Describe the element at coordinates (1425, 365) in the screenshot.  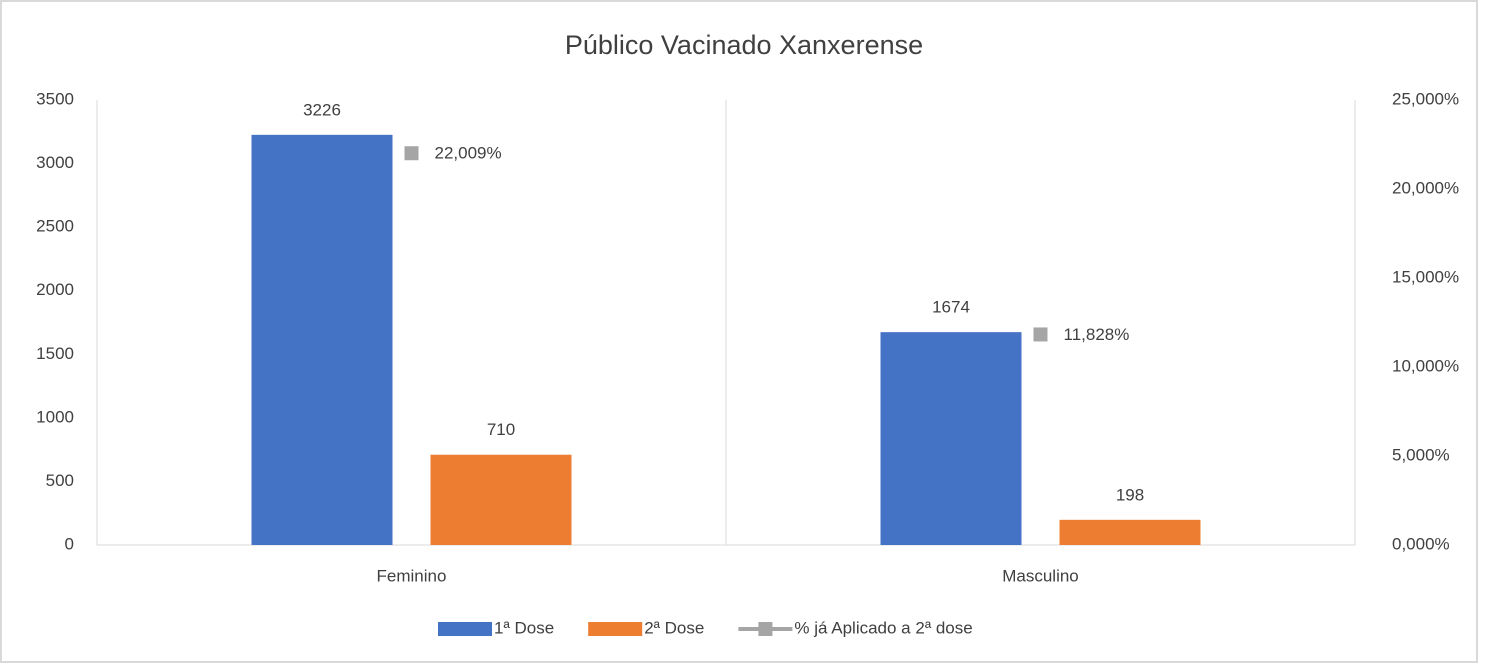
I see `y2-tick-label: 10,000%` at that location.